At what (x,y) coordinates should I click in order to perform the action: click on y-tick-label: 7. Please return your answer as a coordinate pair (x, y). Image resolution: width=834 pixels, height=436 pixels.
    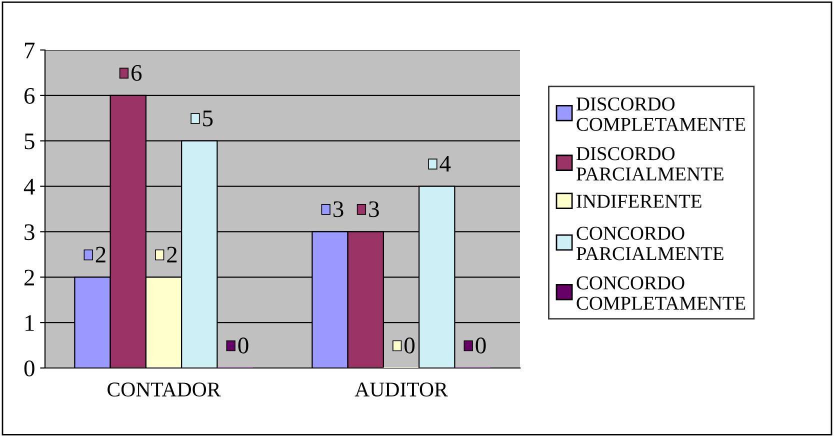
    Looking at the image, I should click on (30, 50).